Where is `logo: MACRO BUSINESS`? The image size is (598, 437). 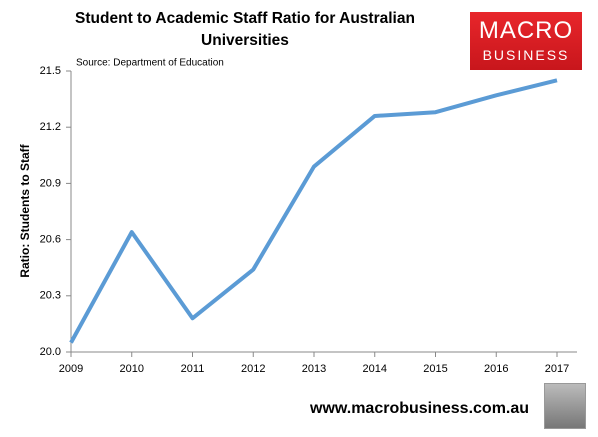 logo: MACRO BUSINESS is located at coordinates (526, 41).